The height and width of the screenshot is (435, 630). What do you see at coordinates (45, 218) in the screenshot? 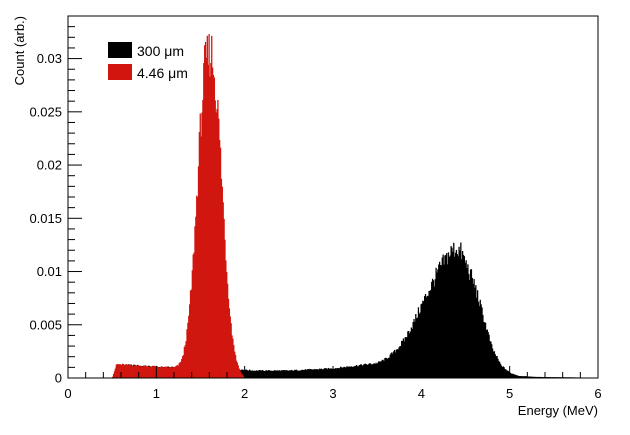
I see `y-tick-label: 0.015` at bounding box center [45, 218].